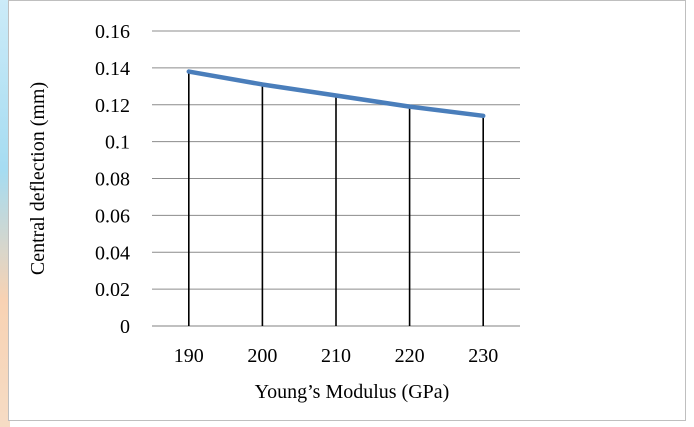 The height and width of the screenshot is (427, 694). I want to click on y-tick-label: 0.04, so click(112, 253).